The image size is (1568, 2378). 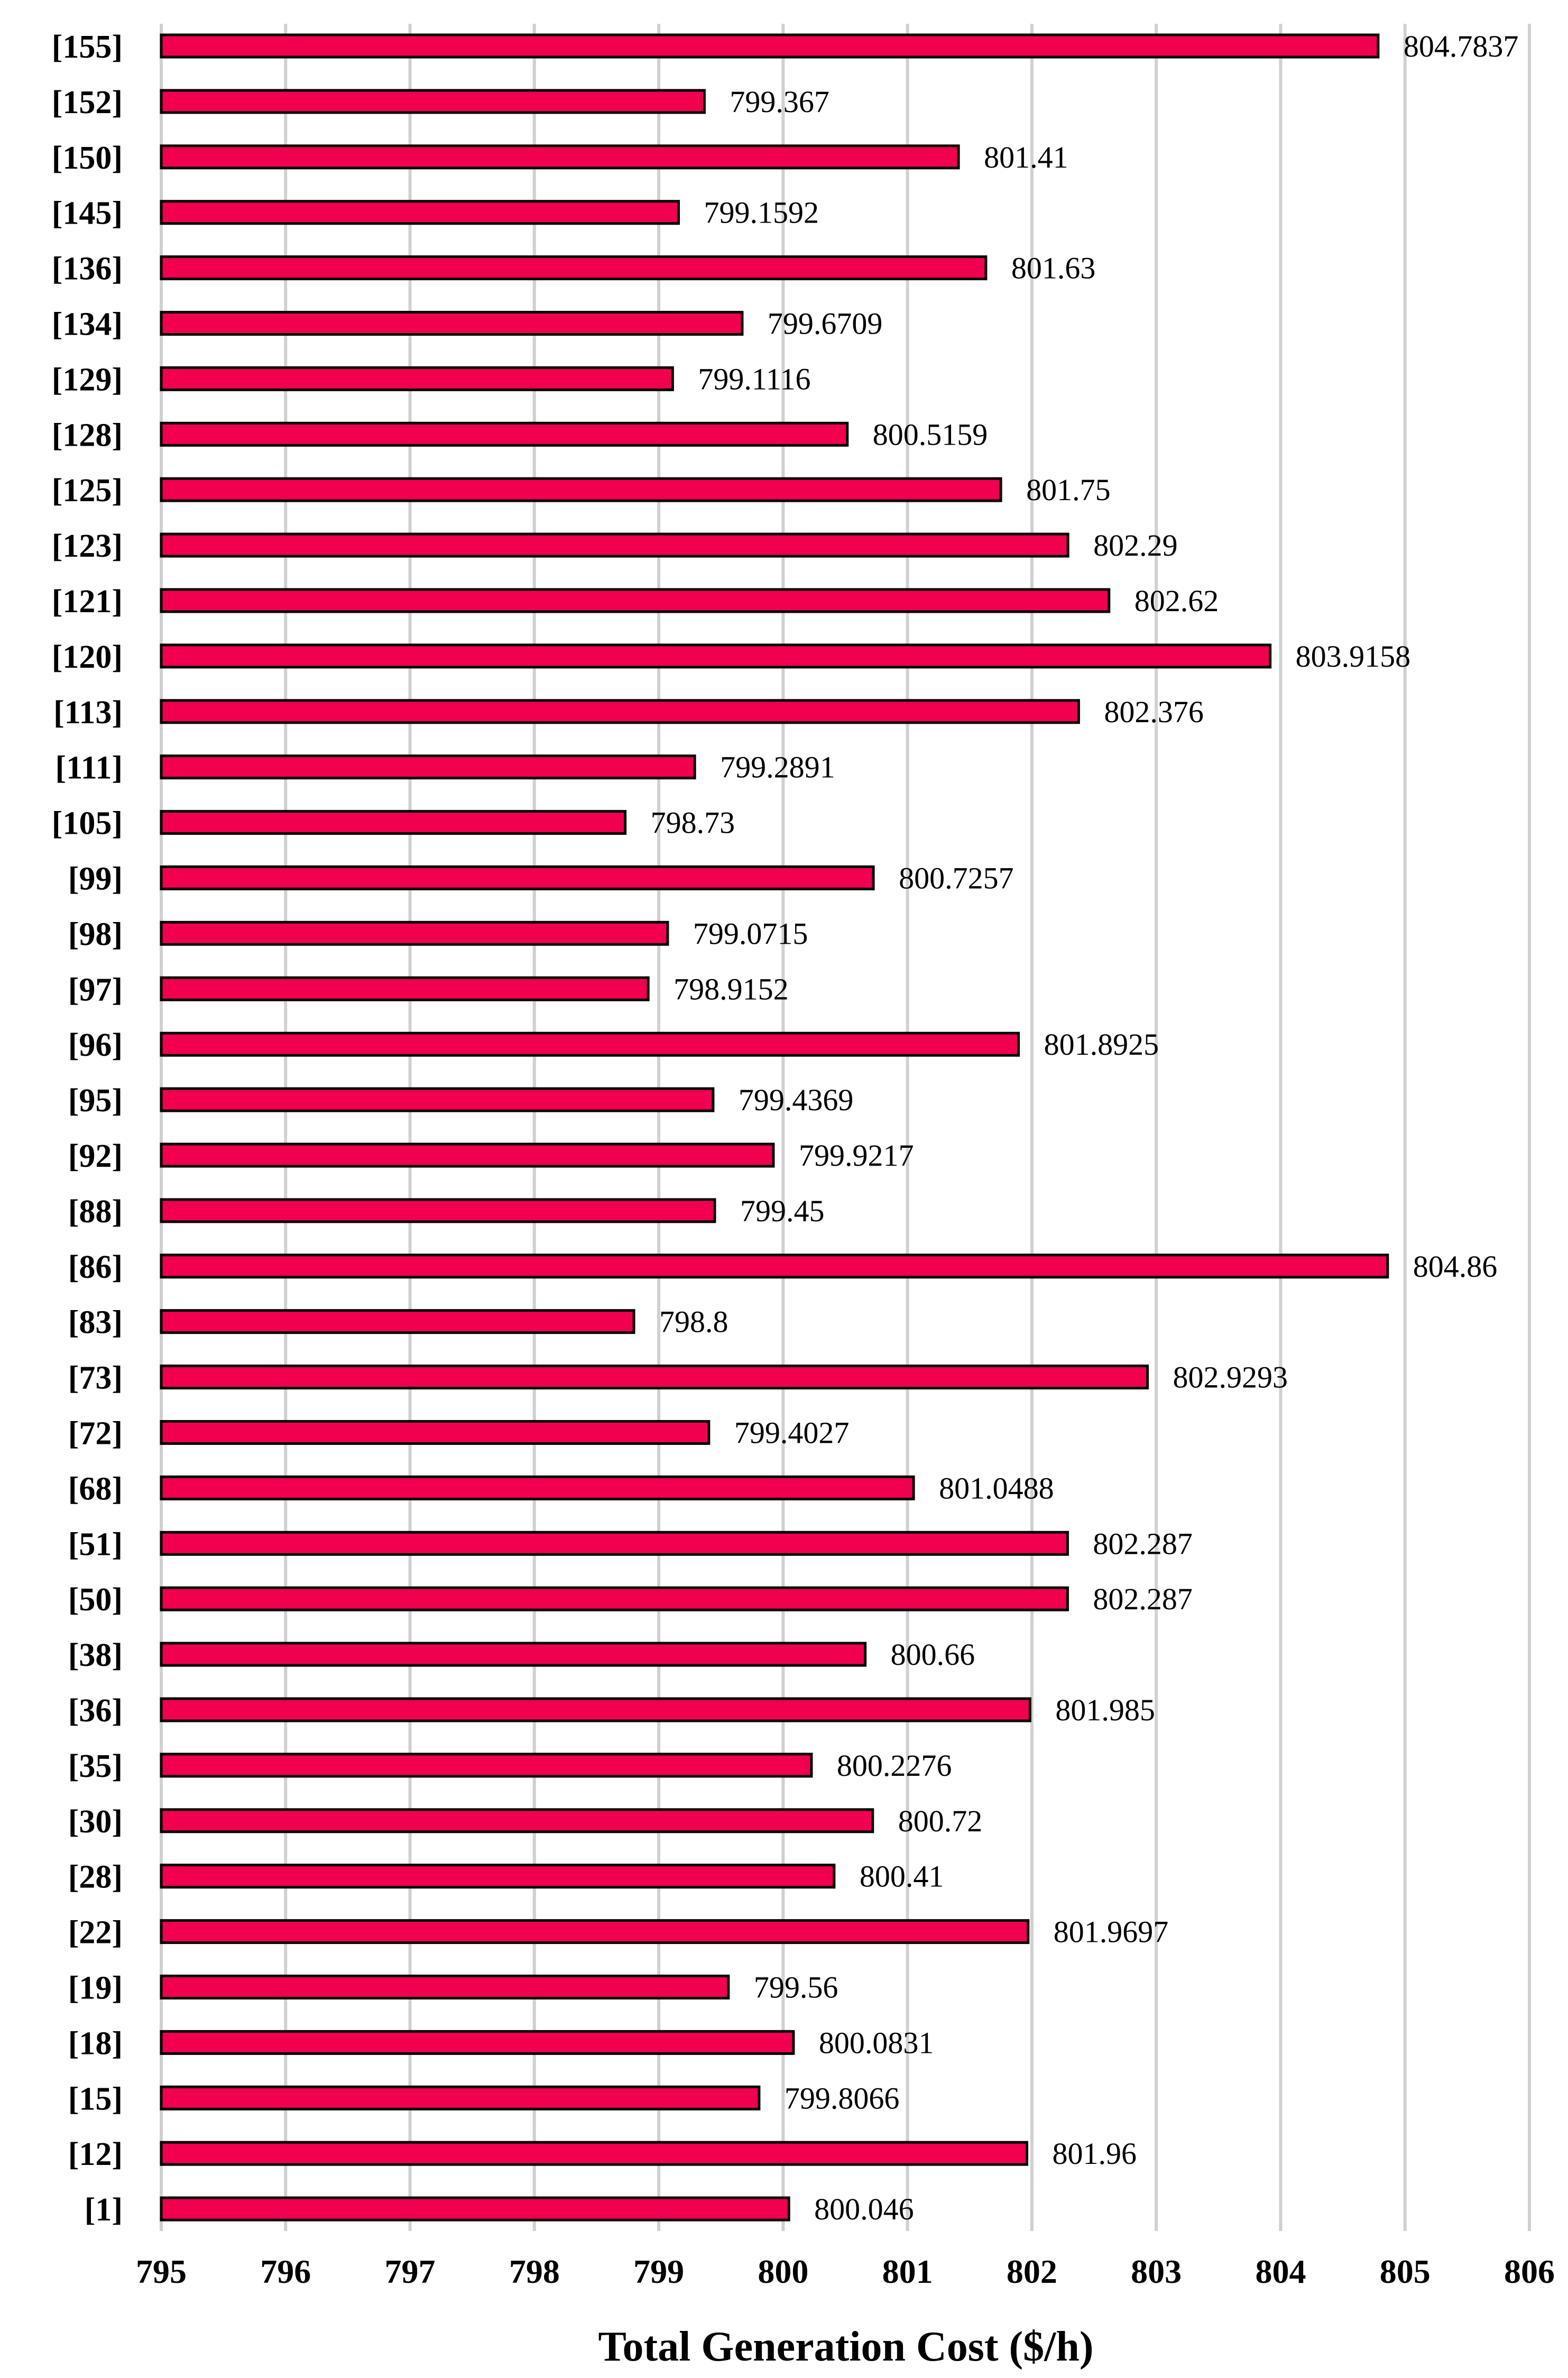 What do you see at coordinates (95, 1600) in the screenshot?
I see `category-label: [50]` at bounding box center [95, 1600].